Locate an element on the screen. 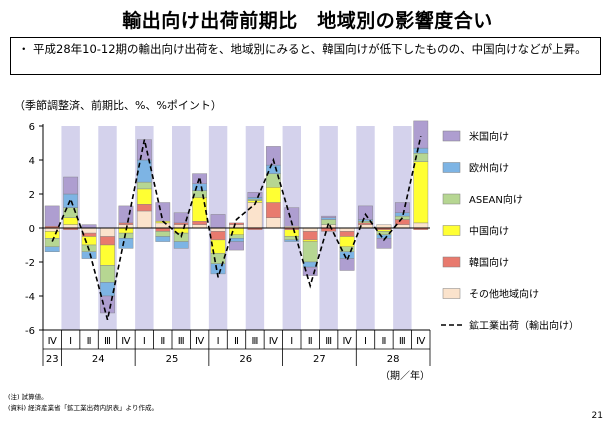 The height and width of the screenshot is (426, 615). year-label: 26 is located at coordinates (245, 359).